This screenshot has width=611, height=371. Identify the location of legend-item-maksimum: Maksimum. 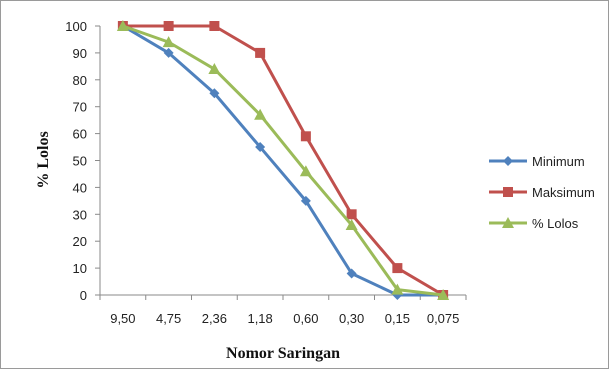
(542, 192).